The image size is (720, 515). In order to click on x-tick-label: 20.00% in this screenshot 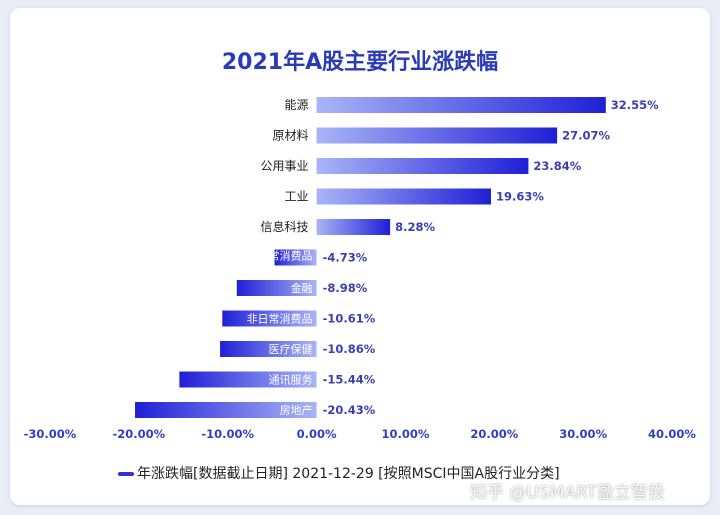, I will do `click(494, 434)`.